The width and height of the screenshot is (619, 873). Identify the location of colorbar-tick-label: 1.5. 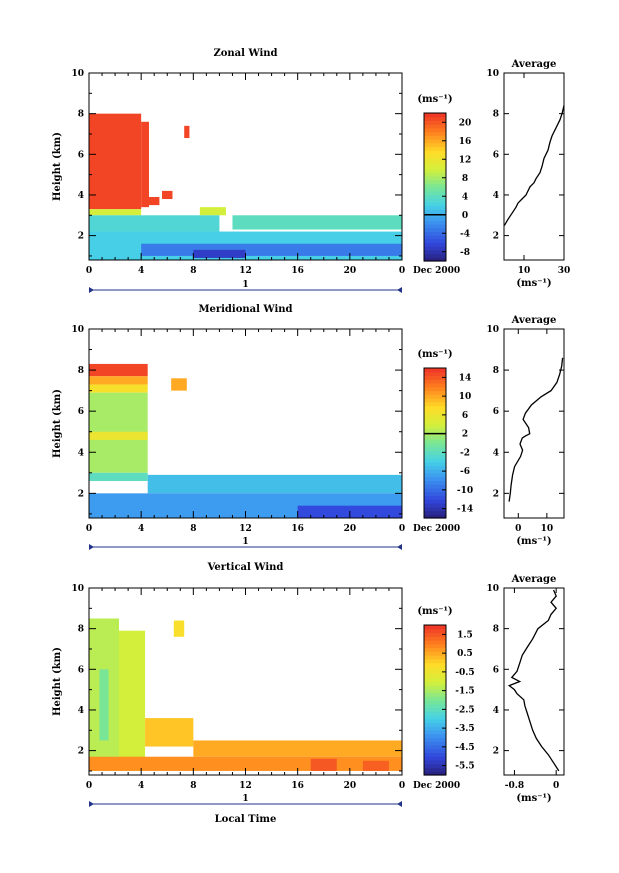
(465, 635).